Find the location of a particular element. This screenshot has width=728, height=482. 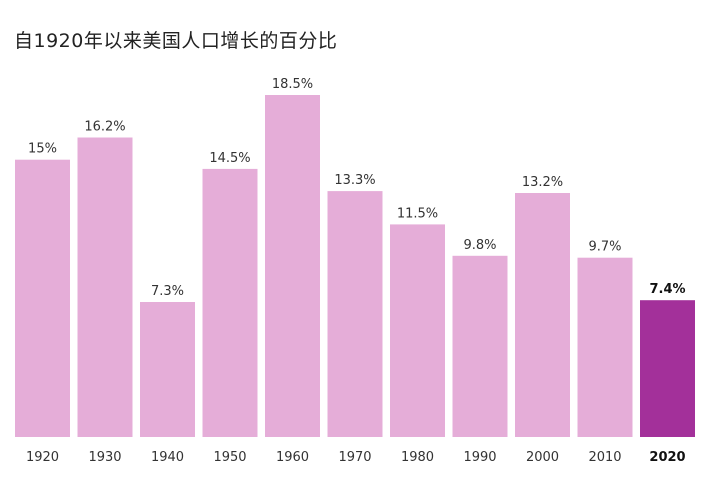

bar-1940 is located at coordinates (167, 369).